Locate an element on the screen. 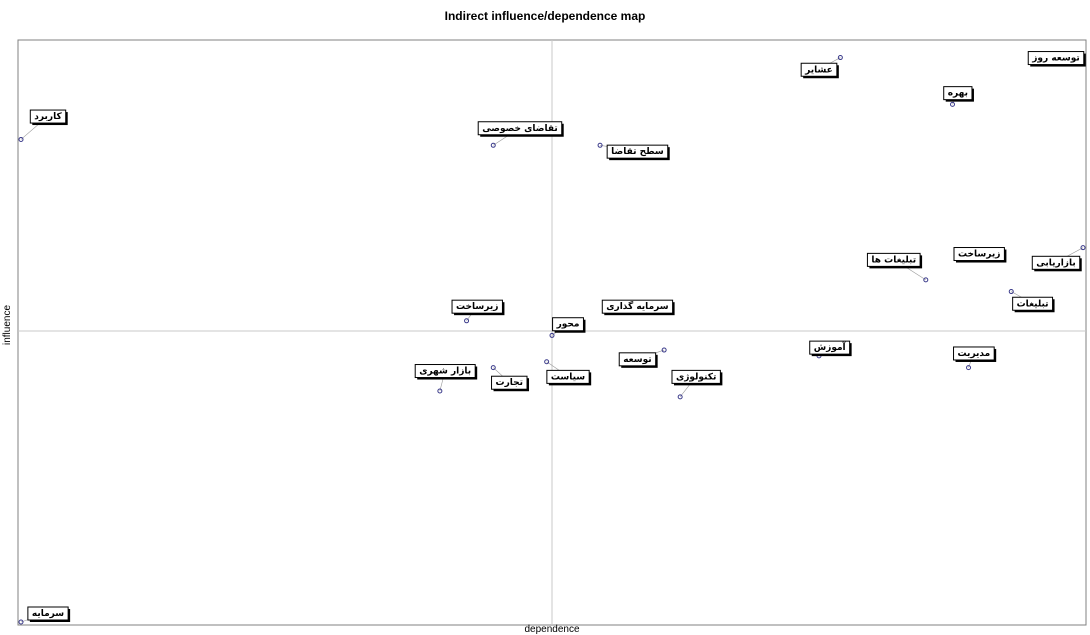 The width and height of the screenshot is (1090, 635). data-point-group: عشایر is located at coordinates (821, 67).